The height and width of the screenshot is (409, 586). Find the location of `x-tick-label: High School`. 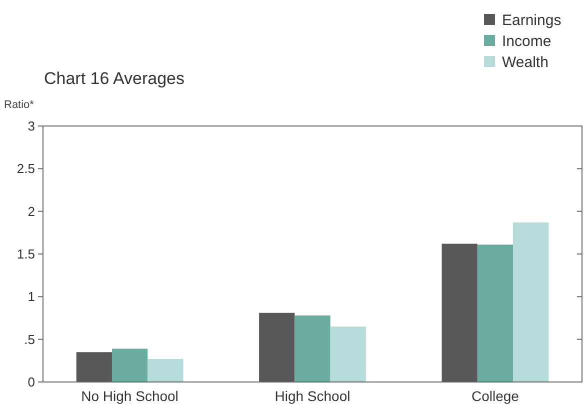

x-tick-label: High School is located at coordinates (312, 396).